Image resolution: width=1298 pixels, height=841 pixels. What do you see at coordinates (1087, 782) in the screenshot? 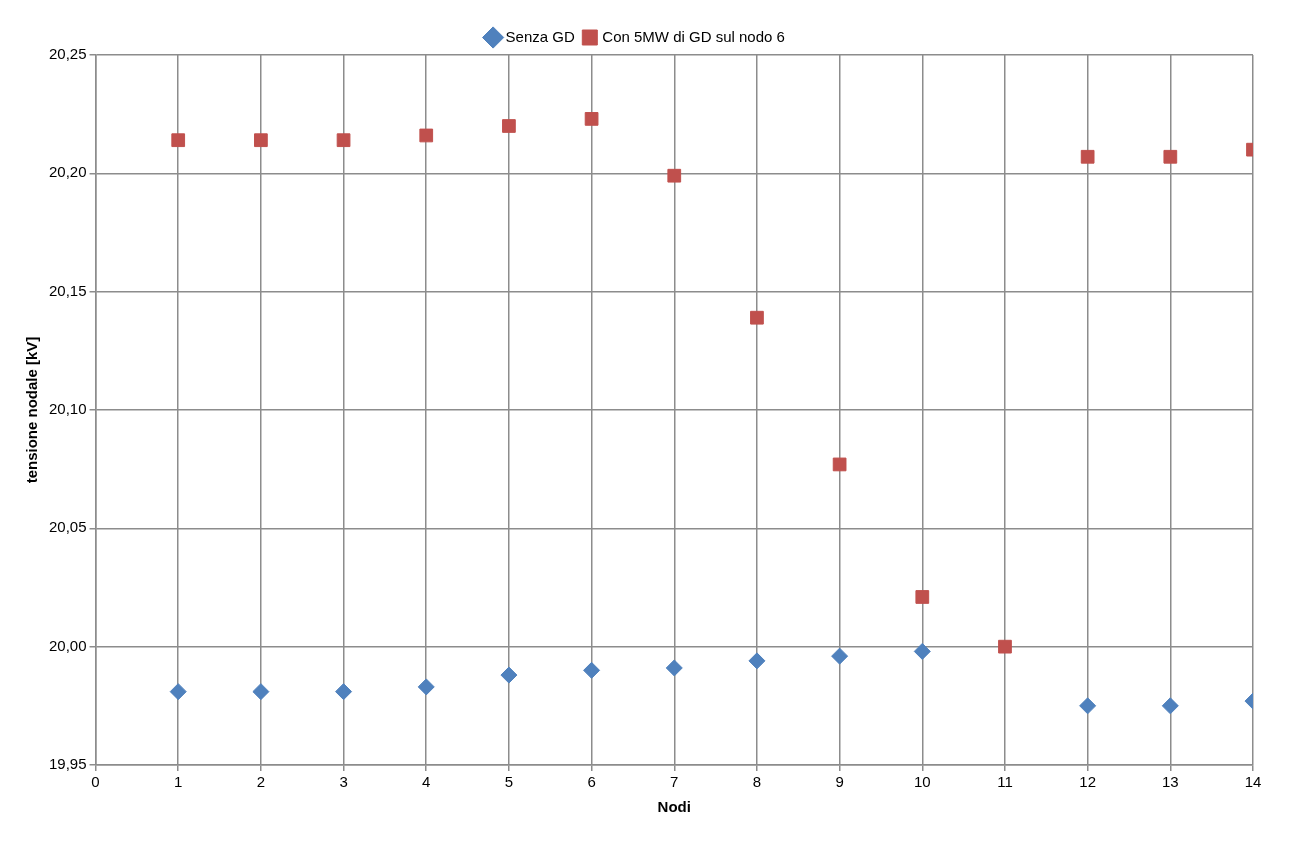
I see `x-tick-label: 12` at bounding box center [1087, 782].